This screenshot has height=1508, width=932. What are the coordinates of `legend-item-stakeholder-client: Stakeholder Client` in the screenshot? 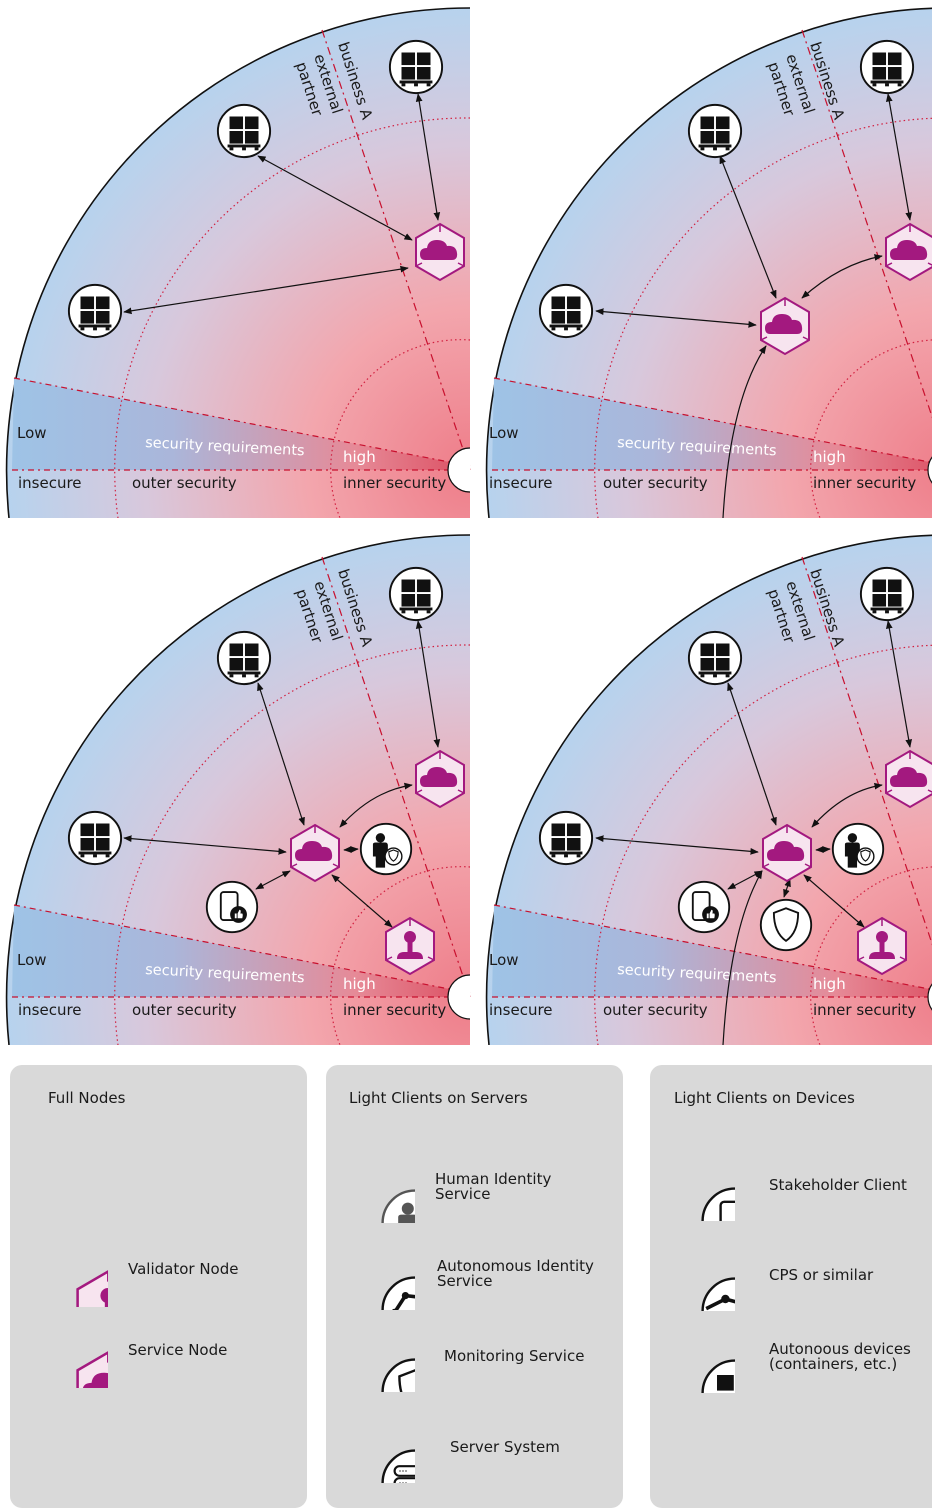 It's located at (785, 1185).